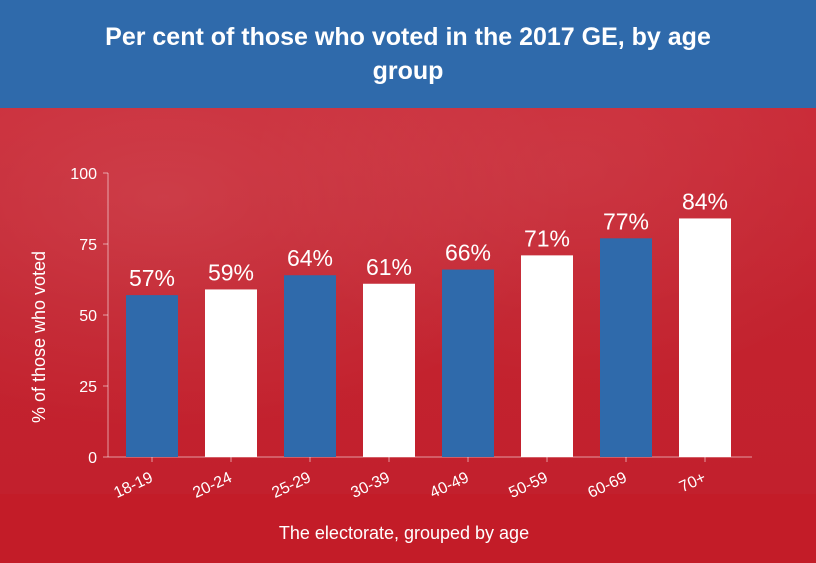 Image resolution: width=816 pixels, height=563 pixels. I want to click on x-tick-label: 70+, so click(693, 482).